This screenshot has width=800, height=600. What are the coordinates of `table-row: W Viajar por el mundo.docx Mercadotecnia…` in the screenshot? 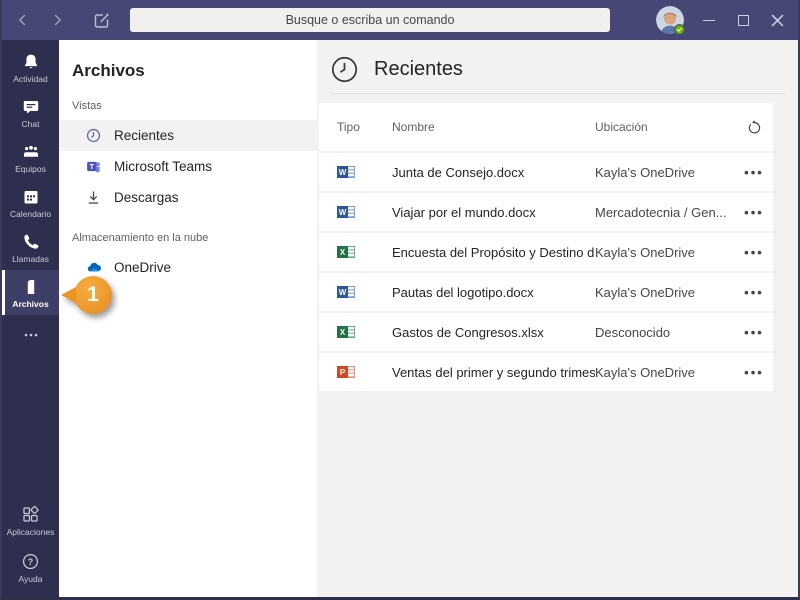 It's located at (546, 212).